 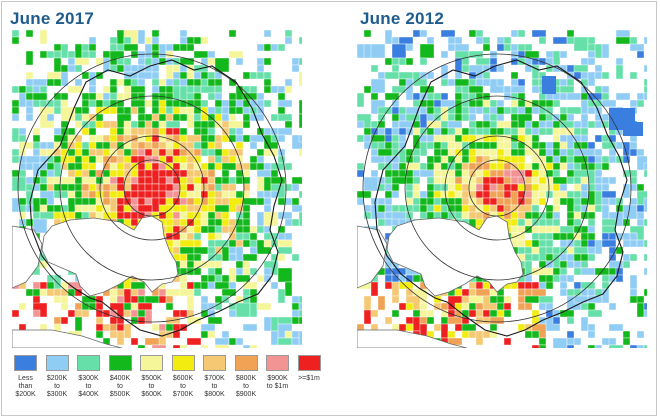 I want to click on legend-label-line: $400K, so click(x=88, y=394).